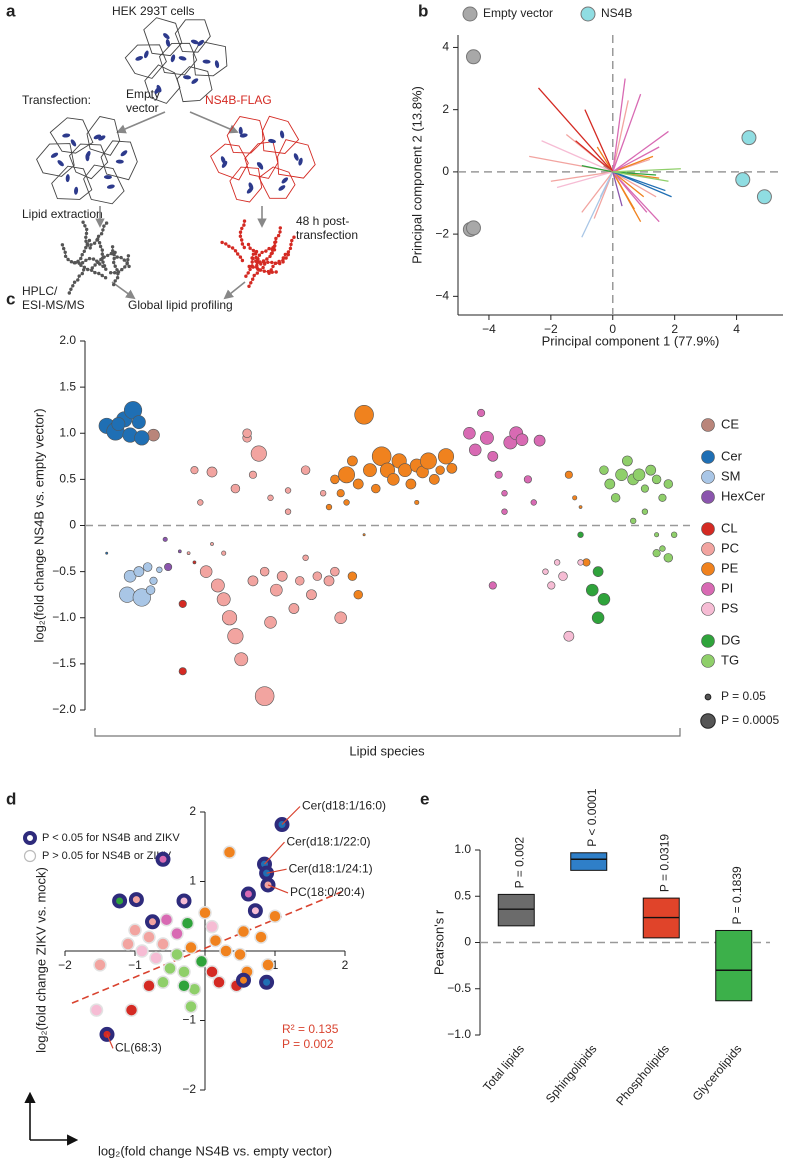 The image size is (797, 1166). Describe the element at coordinates (141, 122) in the screenshot. I see `arrow` at that location.